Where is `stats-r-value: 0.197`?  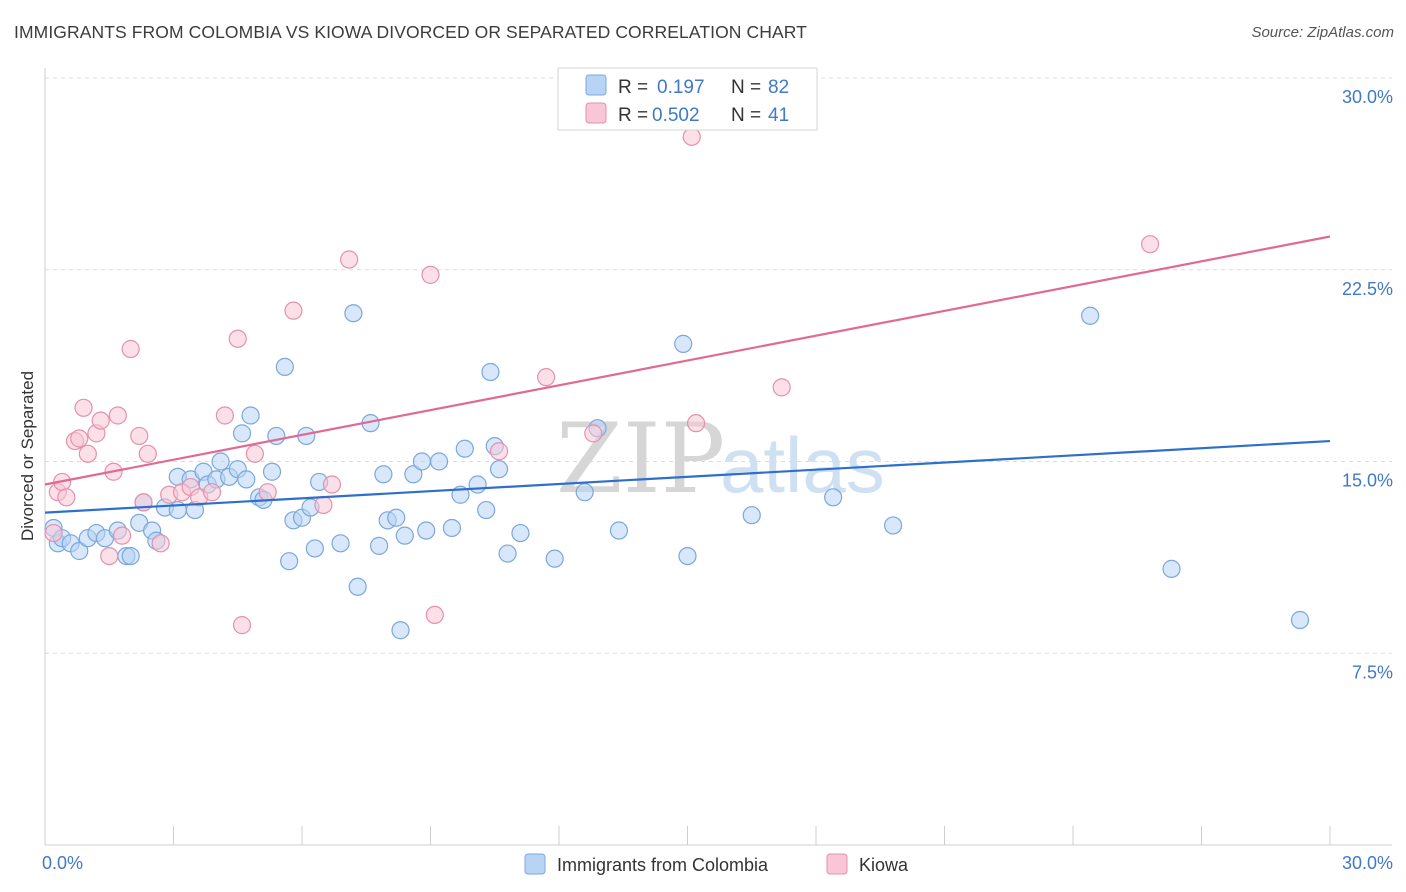
stats-r-value: 0.197 is located at coordinates (681, 87).